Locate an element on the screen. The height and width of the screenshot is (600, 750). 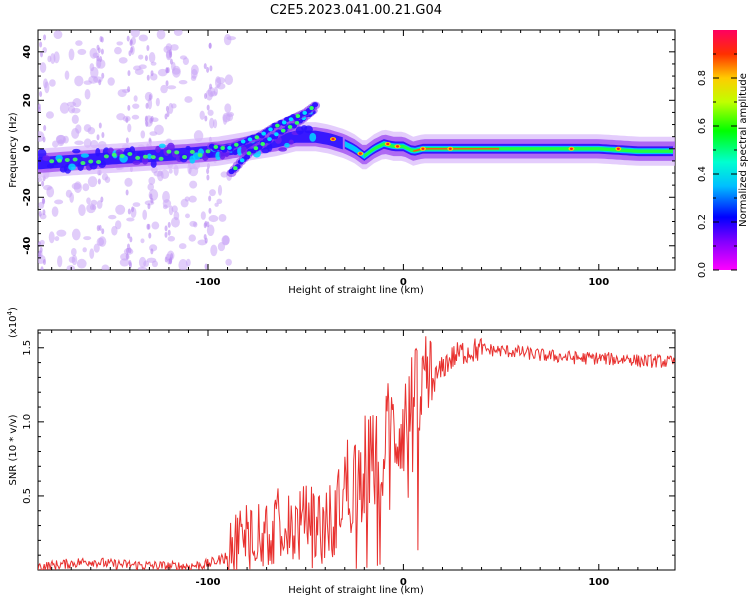
y-tick-label: 1.5 is located at coordinates (27, 348).